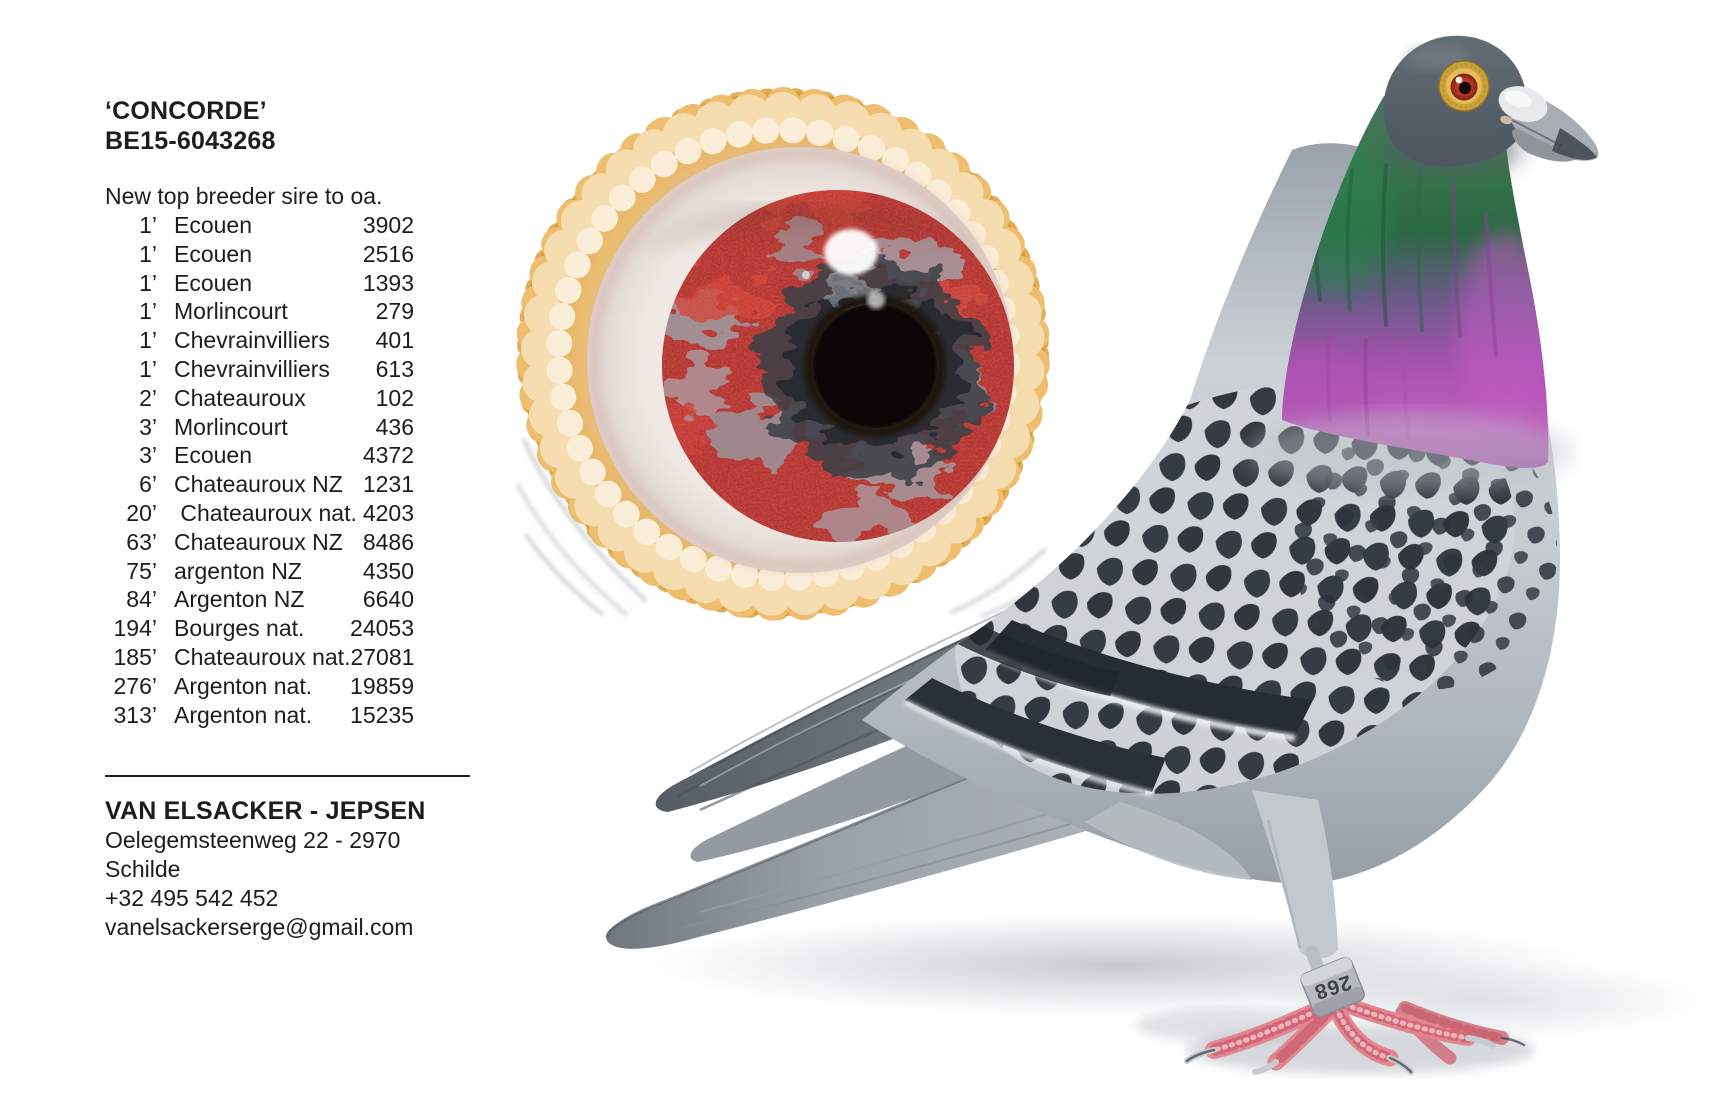  What do you see at coordinates (141, 570) in the screenshot?
I see `result-place: 75’` at bounding box center [141, 570].